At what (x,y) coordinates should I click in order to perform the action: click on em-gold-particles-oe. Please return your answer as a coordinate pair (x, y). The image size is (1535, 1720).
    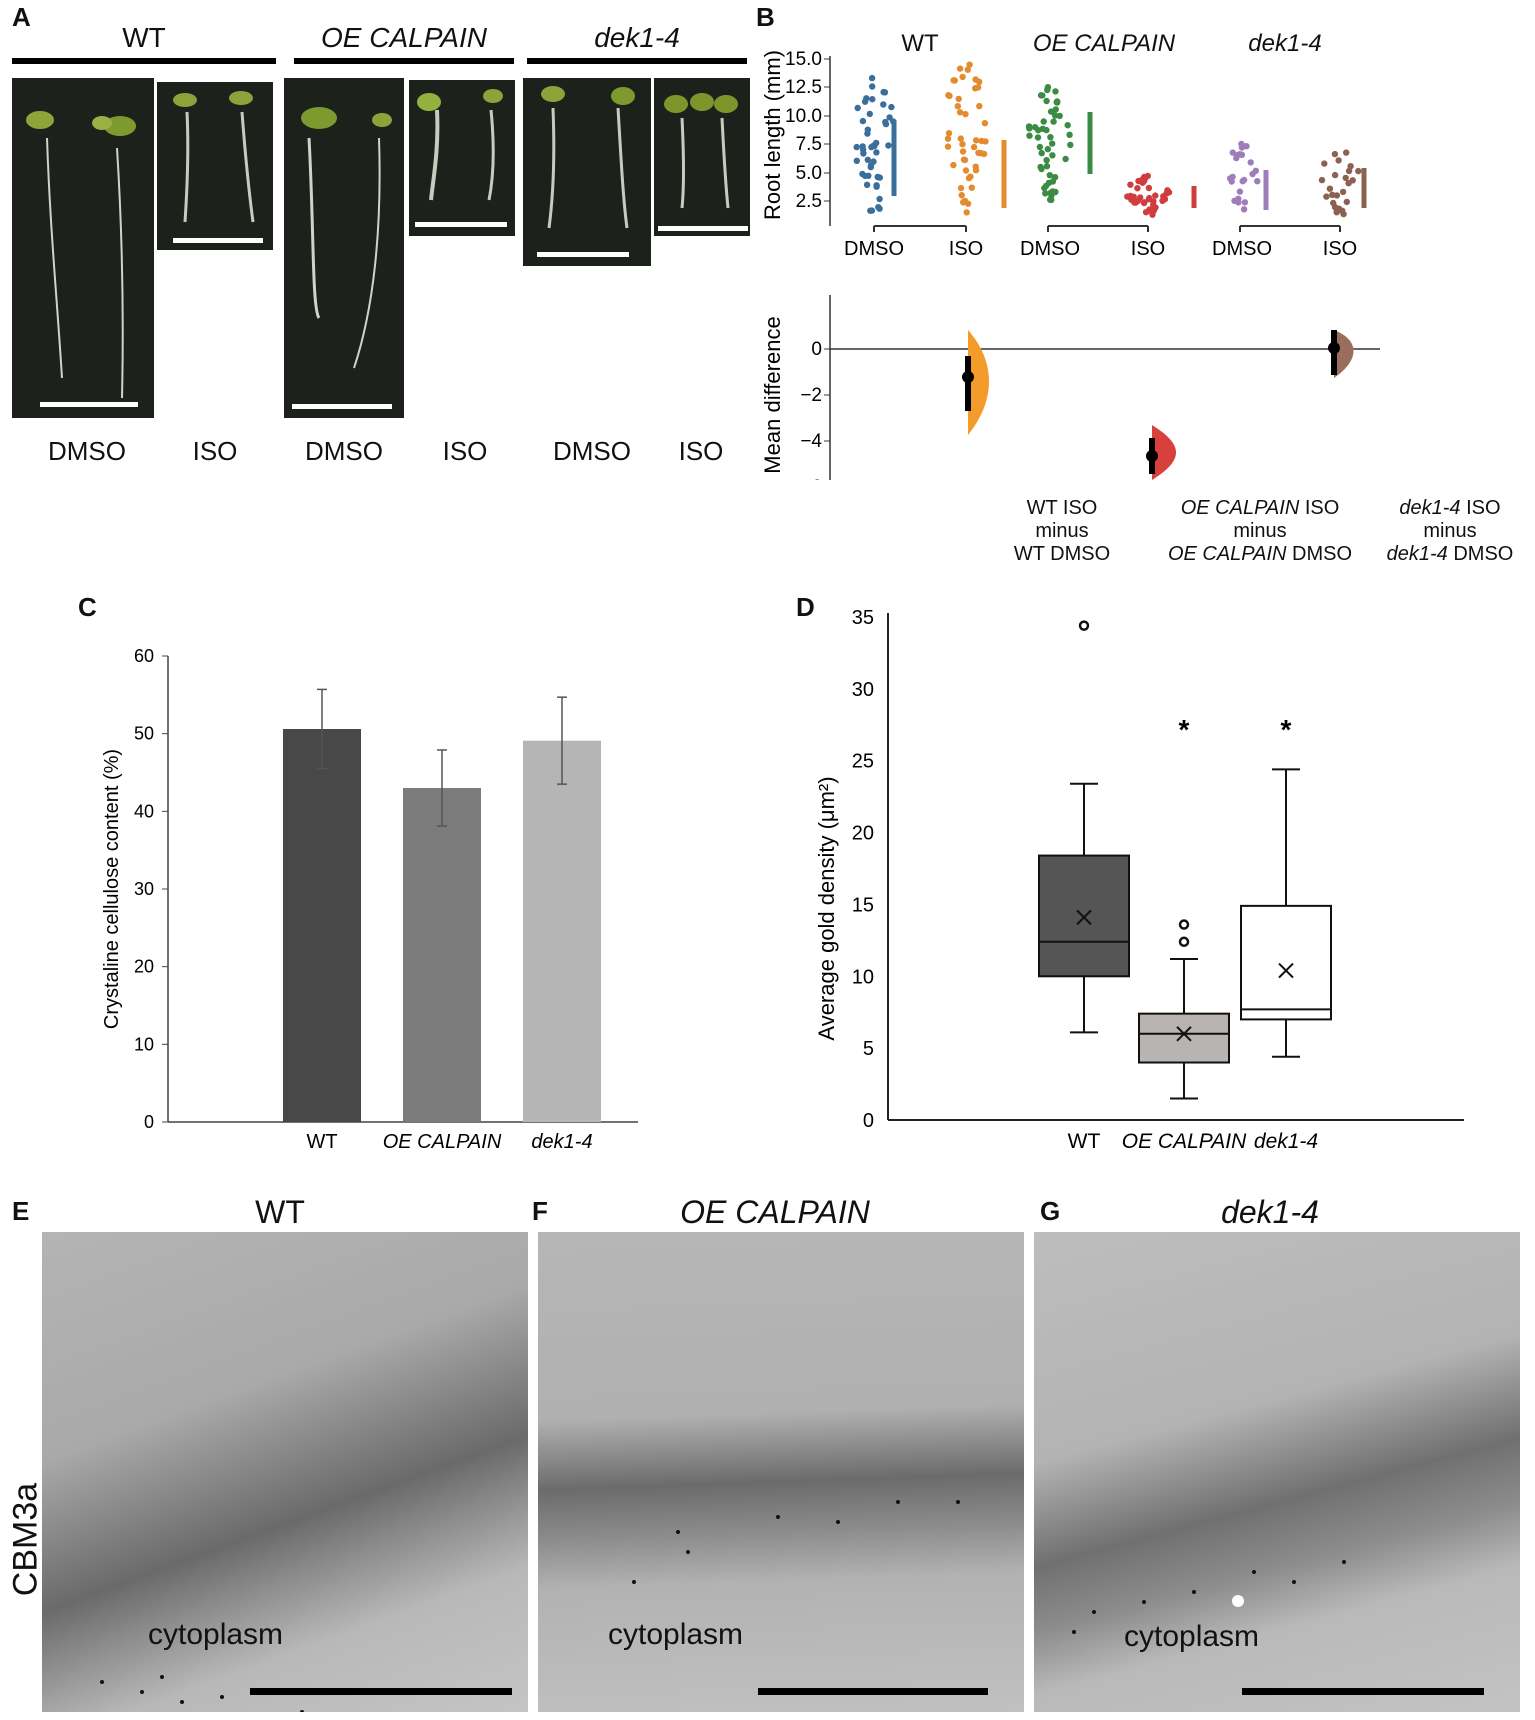
    Looking at the image, I should click on (796, 1542).